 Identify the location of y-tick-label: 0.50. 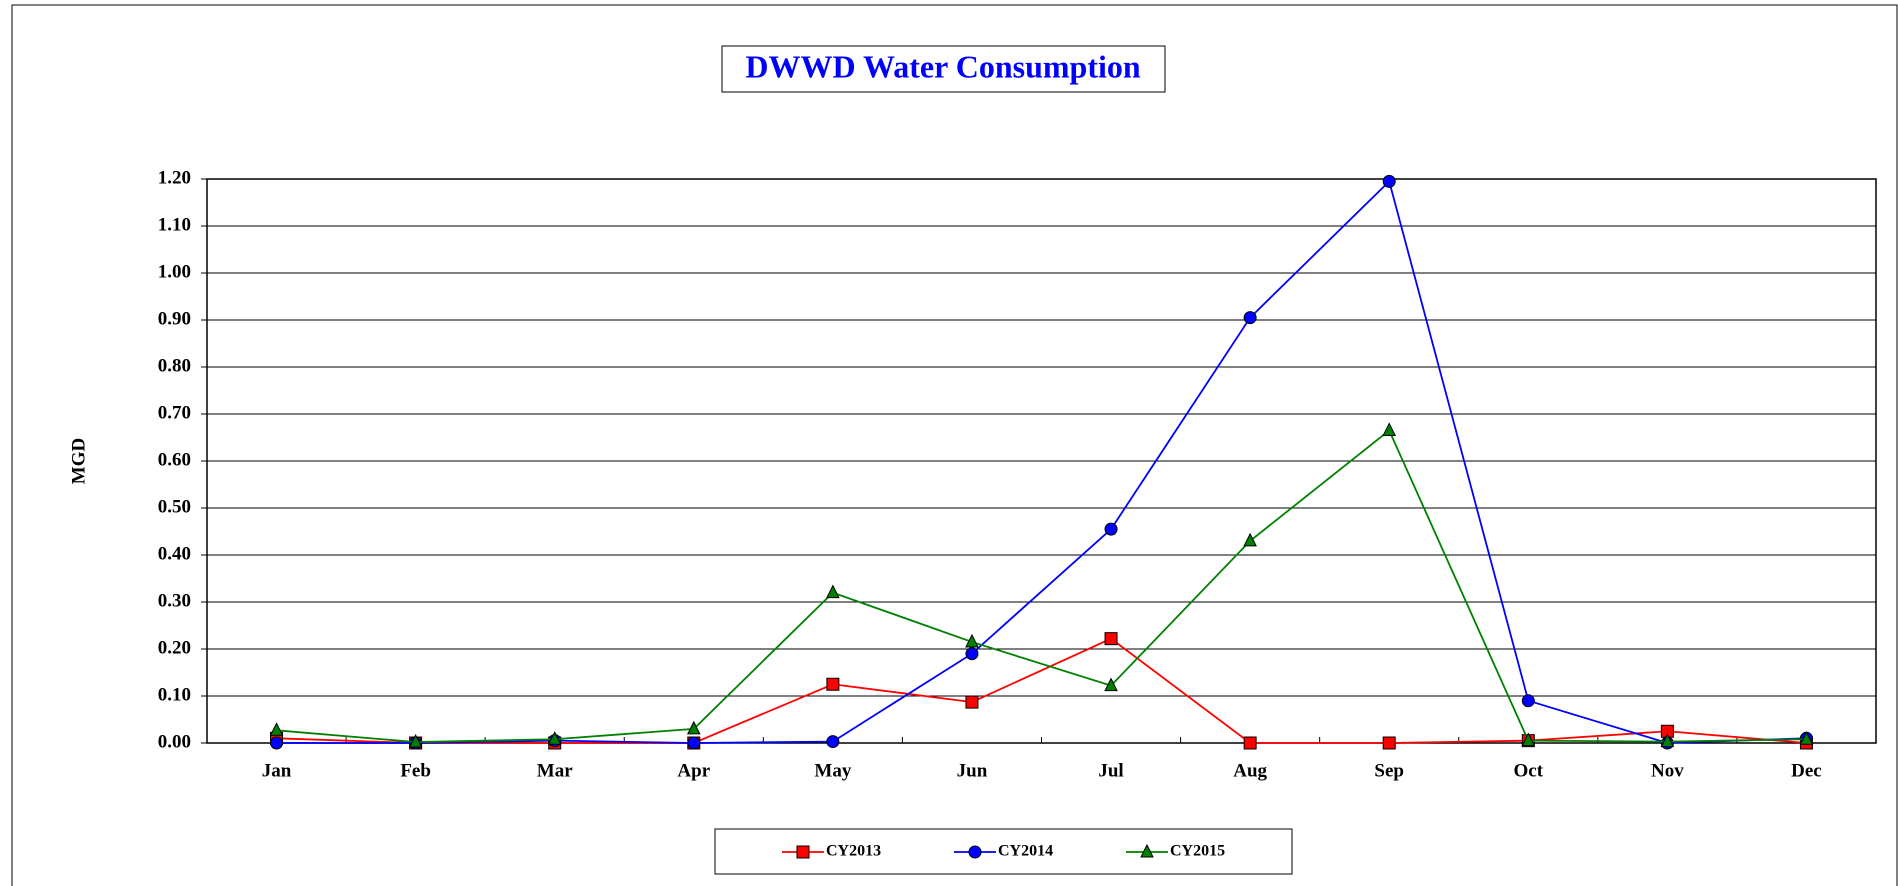
(174, 506).